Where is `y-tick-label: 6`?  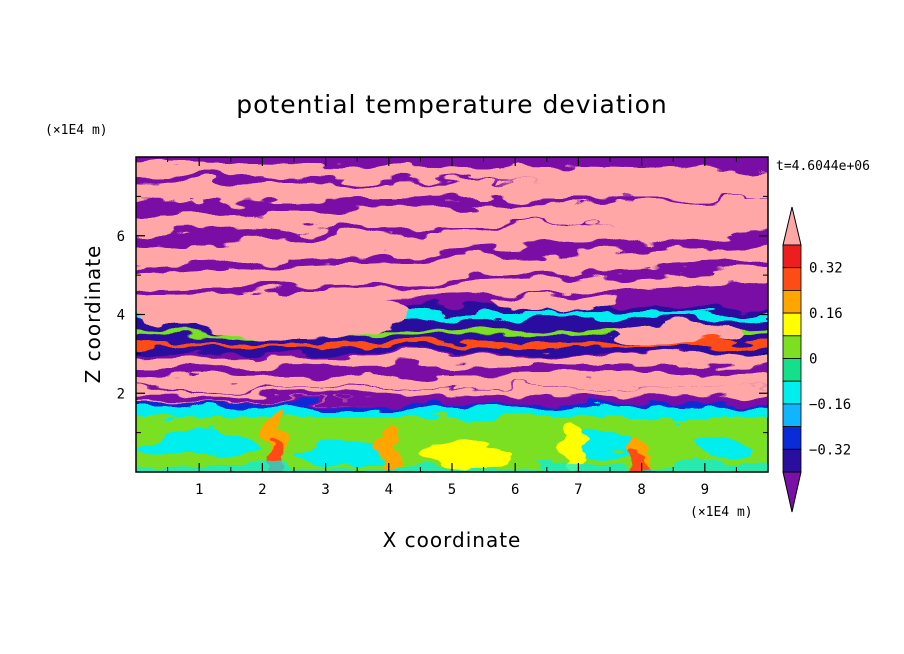 y-tick-label: 6 is located at coordinates (121, 237).